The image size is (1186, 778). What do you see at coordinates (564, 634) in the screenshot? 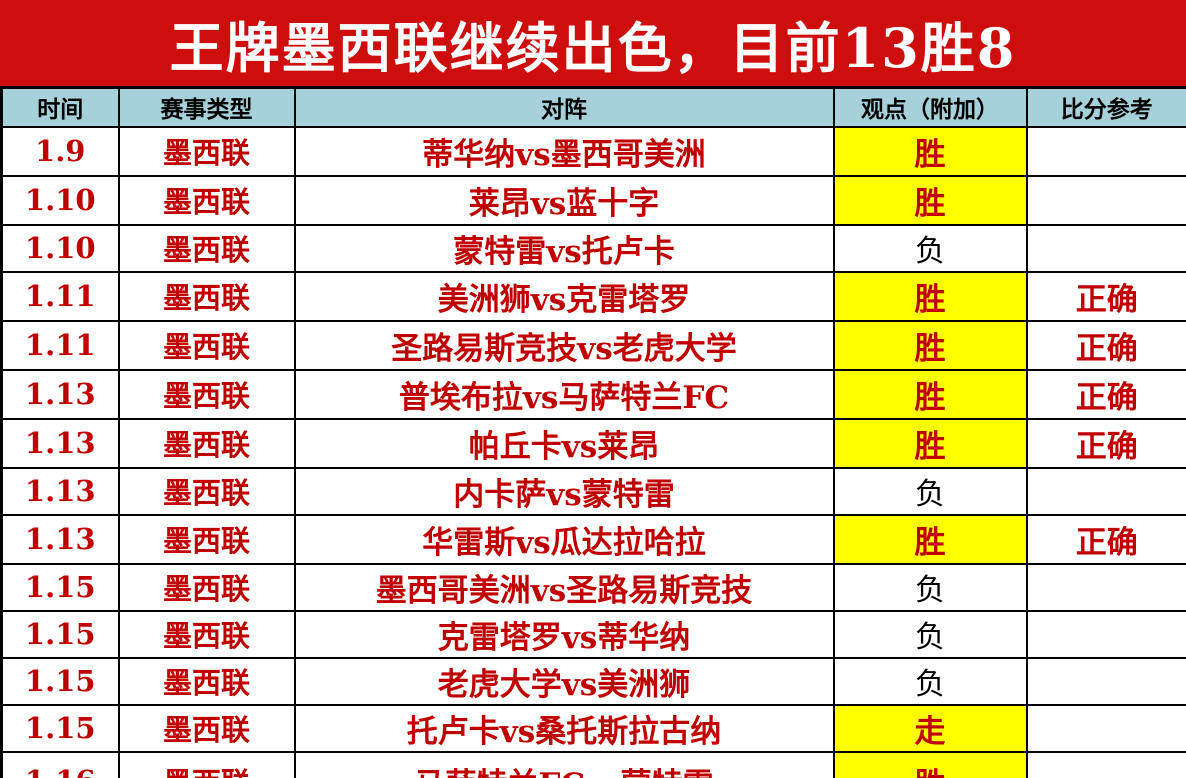
I see `matchup-cell: 克雷塔罗vs蒂华纳` at bounding box center [564, 634].